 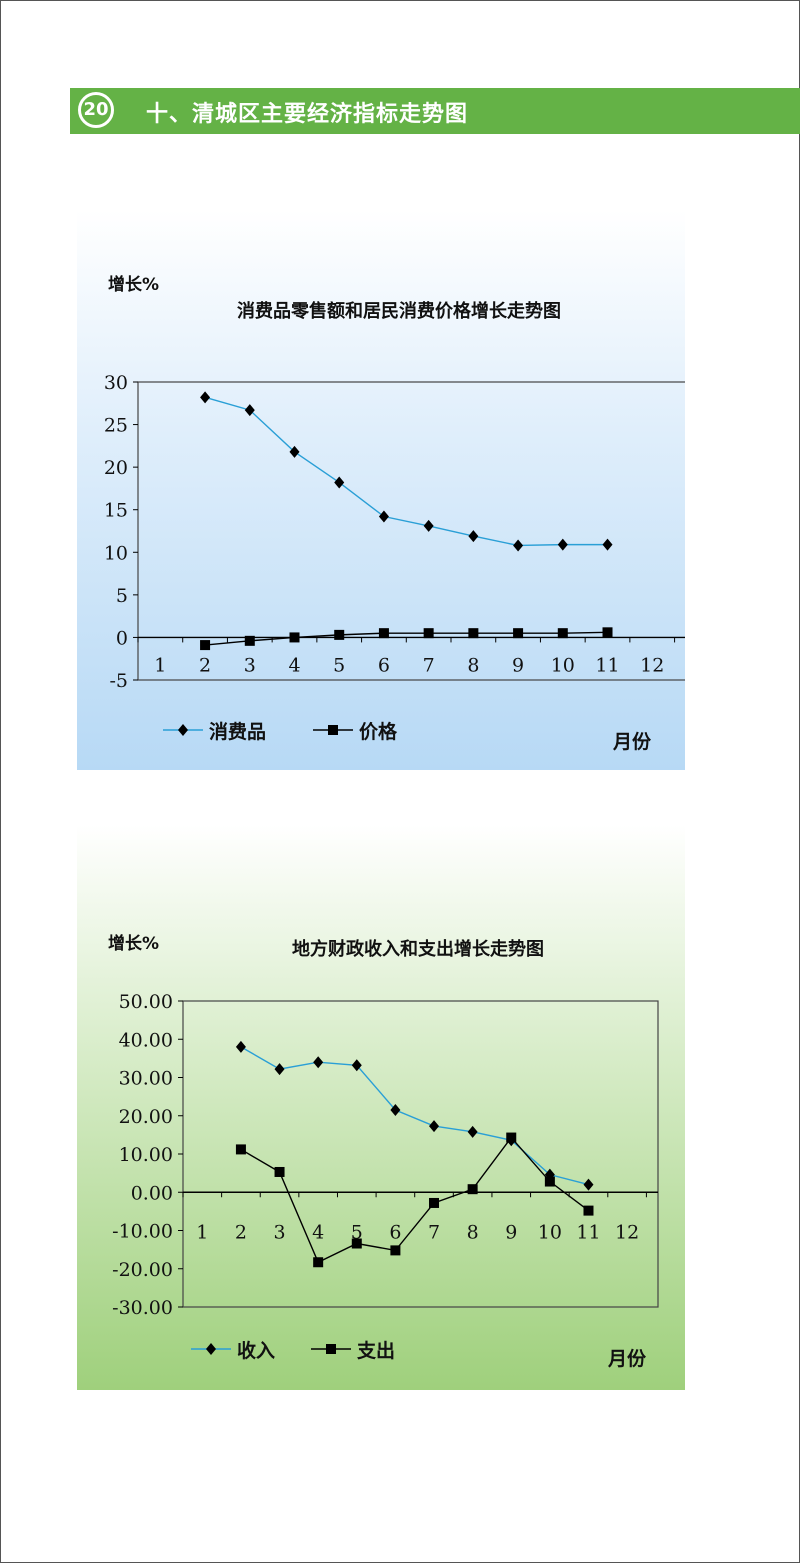 I want to click on y-tick-label: 20, so click(x=116, y=468).